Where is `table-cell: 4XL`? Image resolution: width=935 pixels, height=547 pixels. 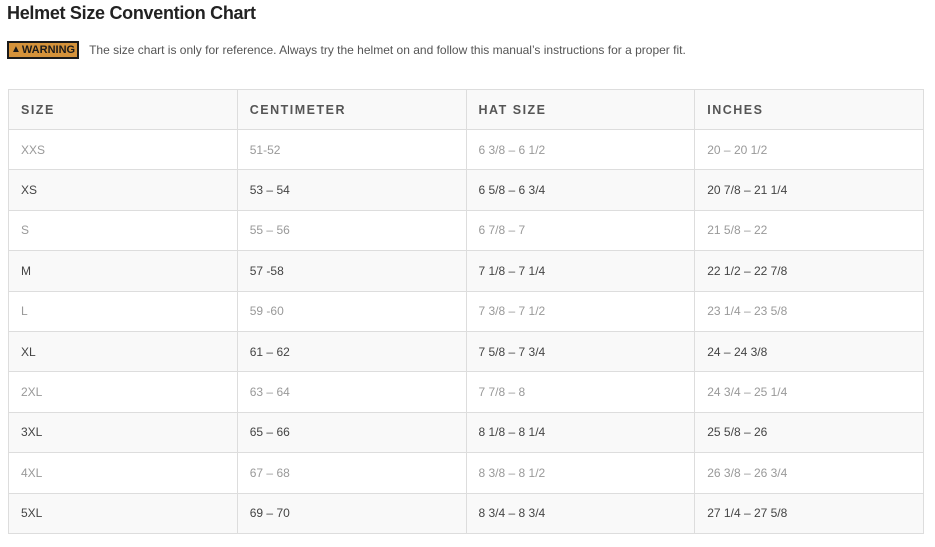
table-cell: 4XL is located at coordinates (123, 473).